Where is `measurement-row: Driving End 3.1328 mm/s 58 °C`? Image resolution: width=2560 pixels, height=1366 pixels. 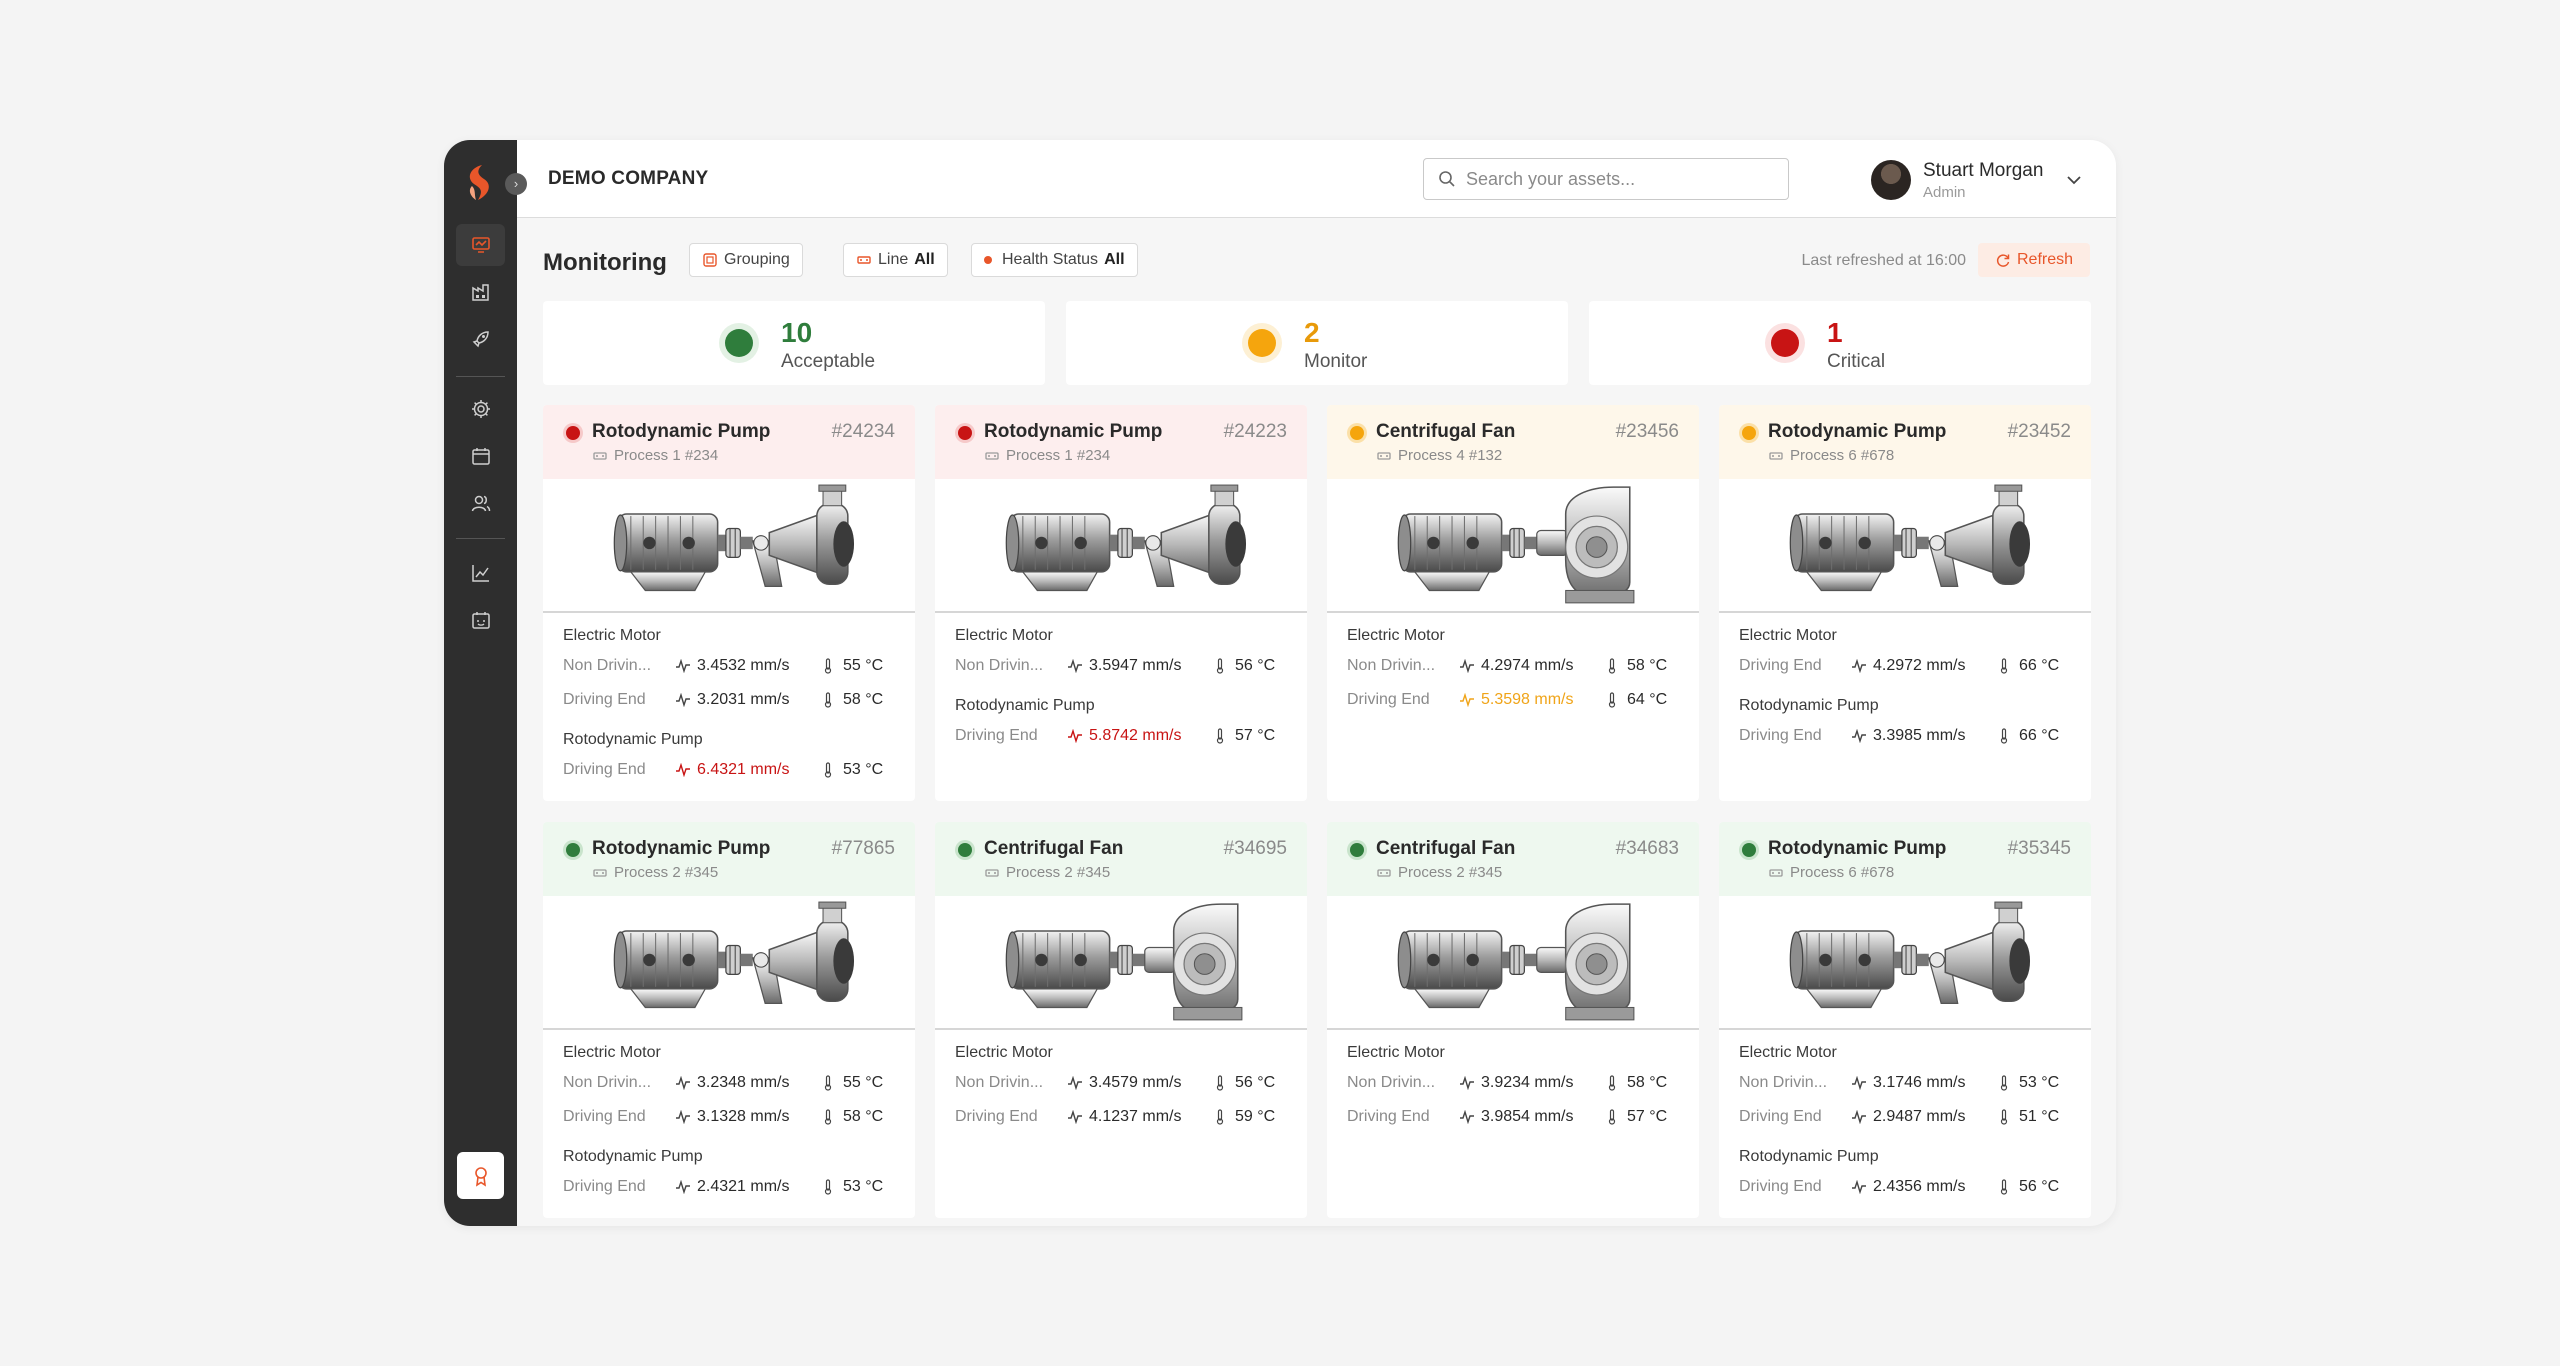 measurement-row: Driving End 3.1328 mm/s 58 °C is located at coordinates (729, 1117).